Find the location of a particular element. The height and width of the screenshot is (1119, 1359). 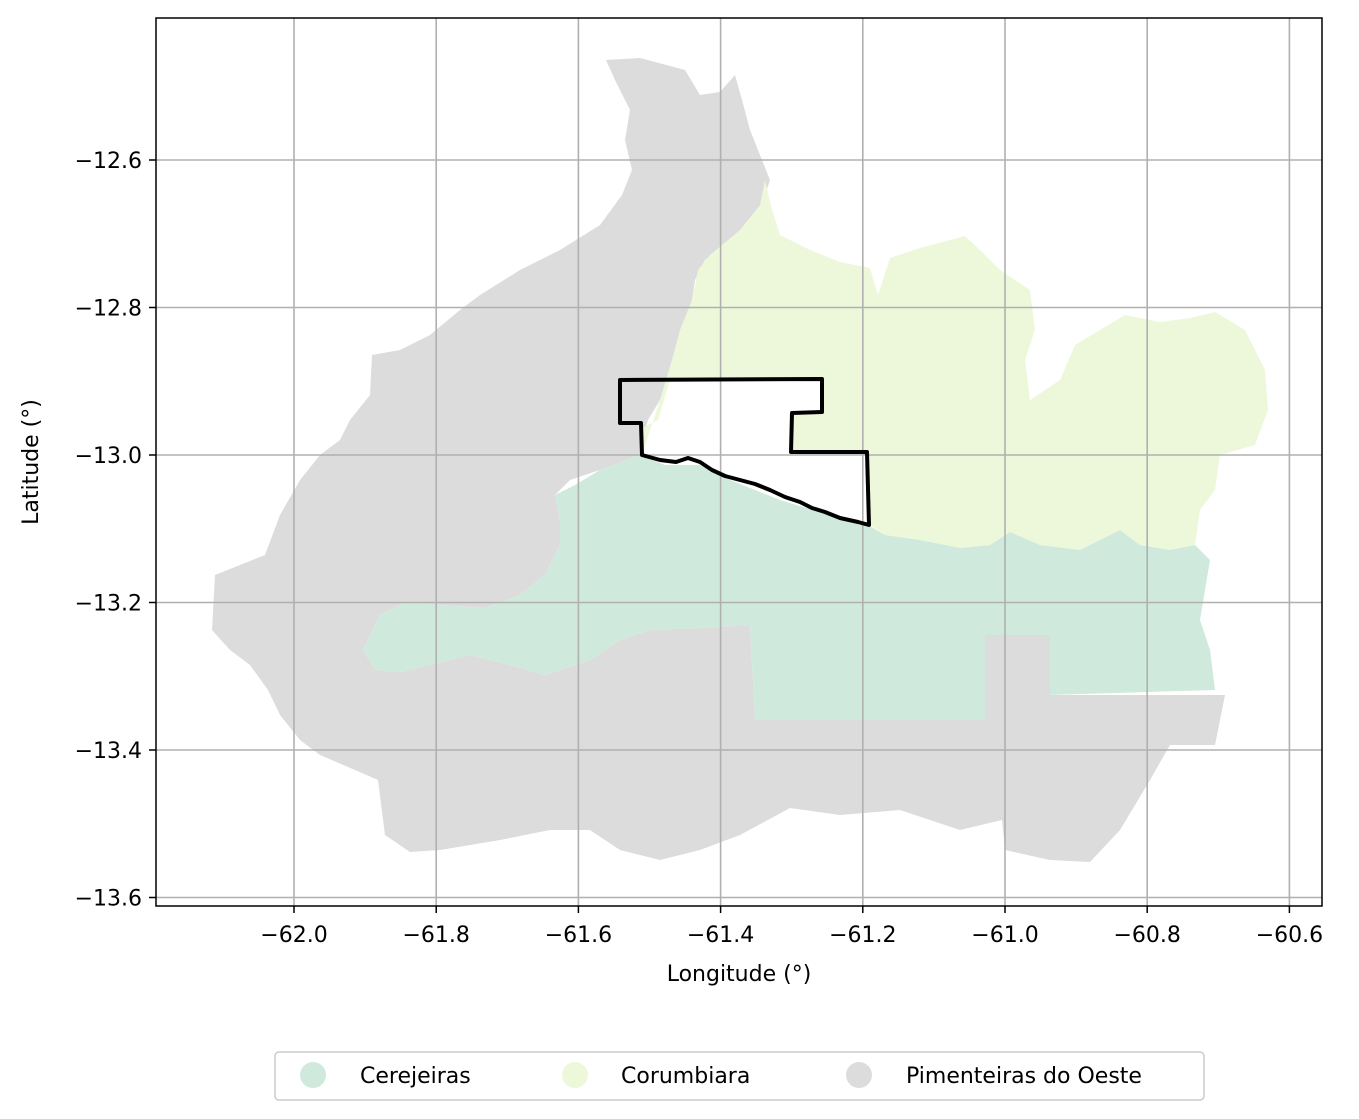

y-tick-label: −13.6 is located at coordinates (108, 899).